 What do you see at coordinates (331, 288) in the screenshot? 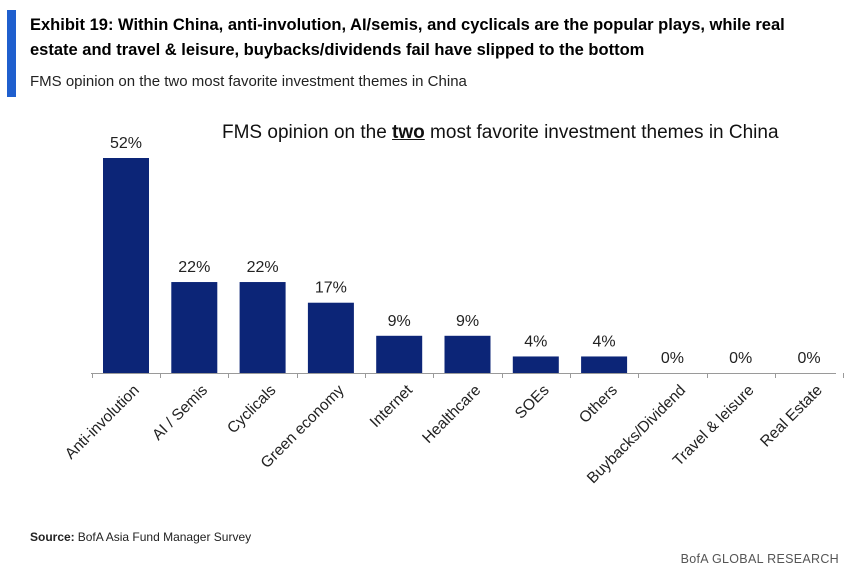
I see `data-label: 17%` at bounding box center [331, 288].